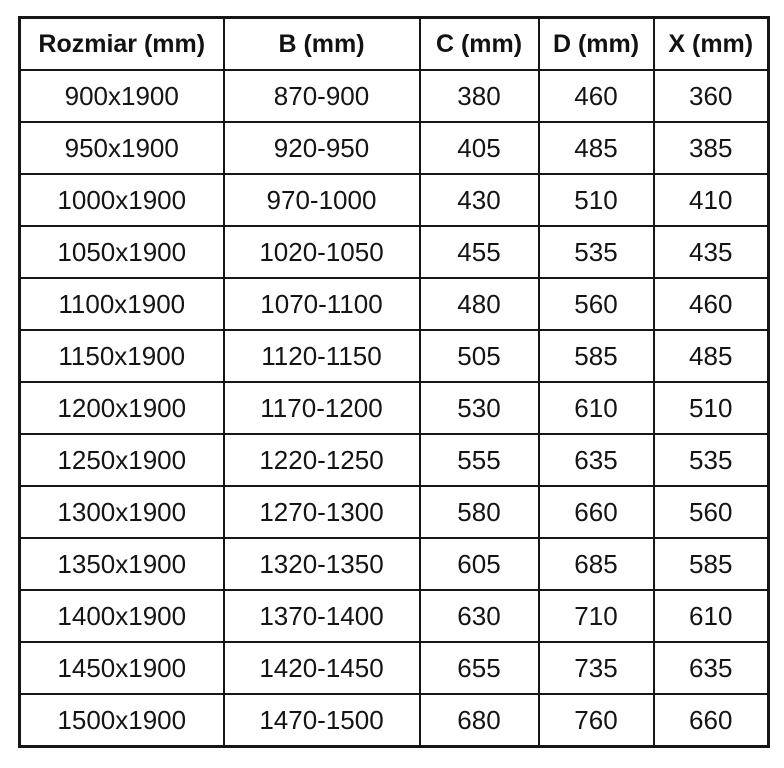 The image size is (784, 768). What do you see at coordinates (321, 43) in the screenshot?
I see `column-header-b: B (mm)` at bounding box center [321, 43].